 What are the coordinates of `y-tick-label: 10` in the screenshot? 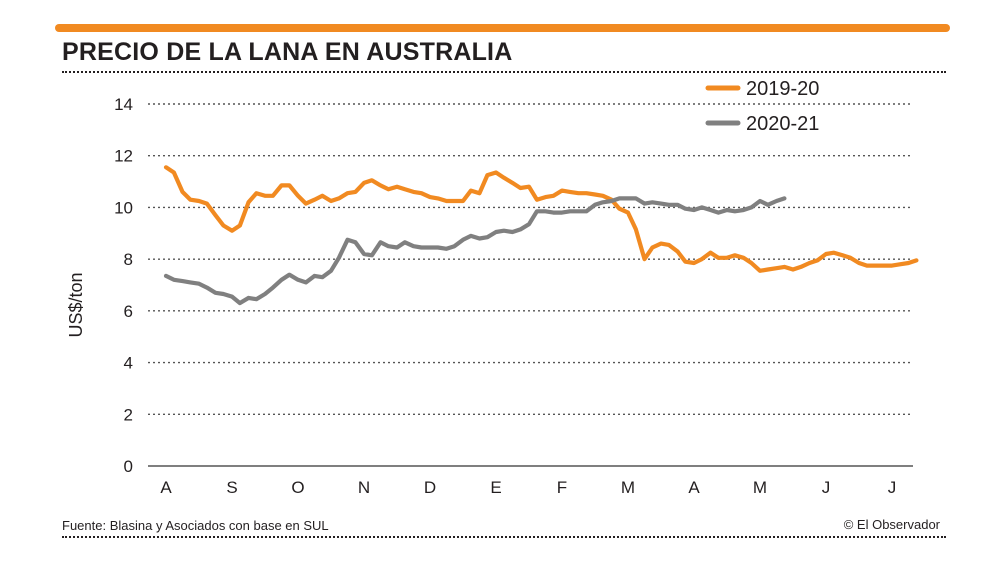 It's located at (123, 207).